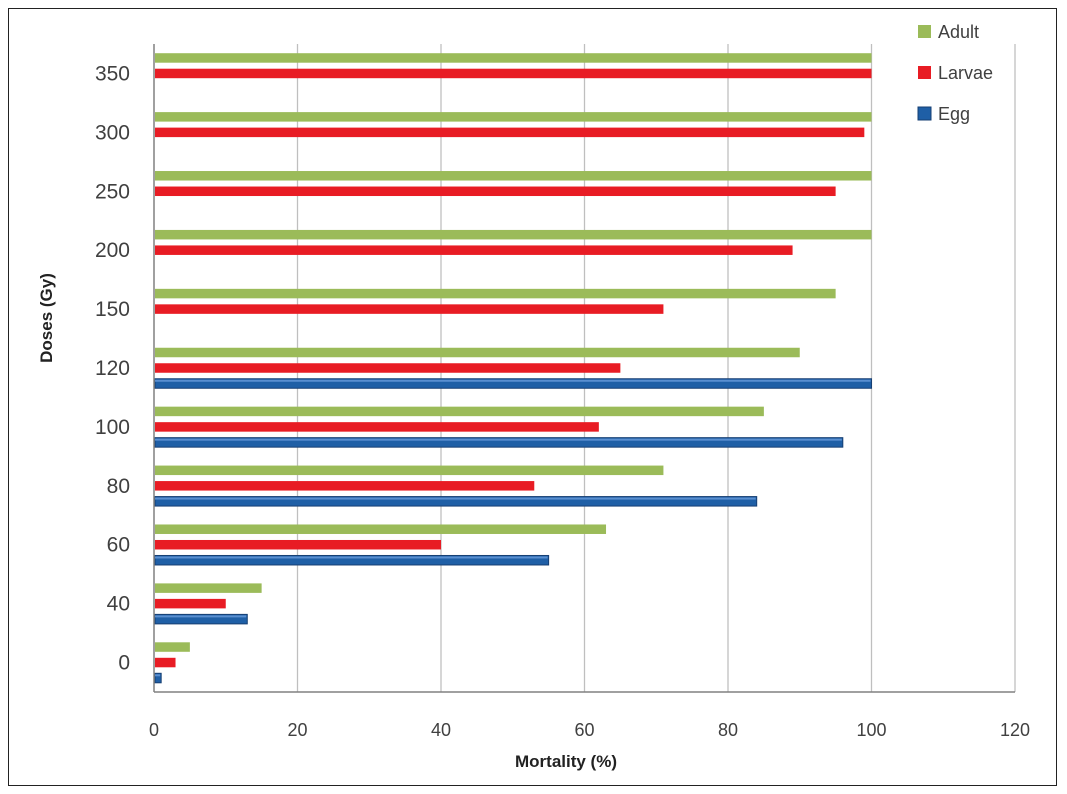  What do you see at coordinates (728, 730) in the screenshot?
I see `x-tick-80: 80` at bounding box center [728, 730].